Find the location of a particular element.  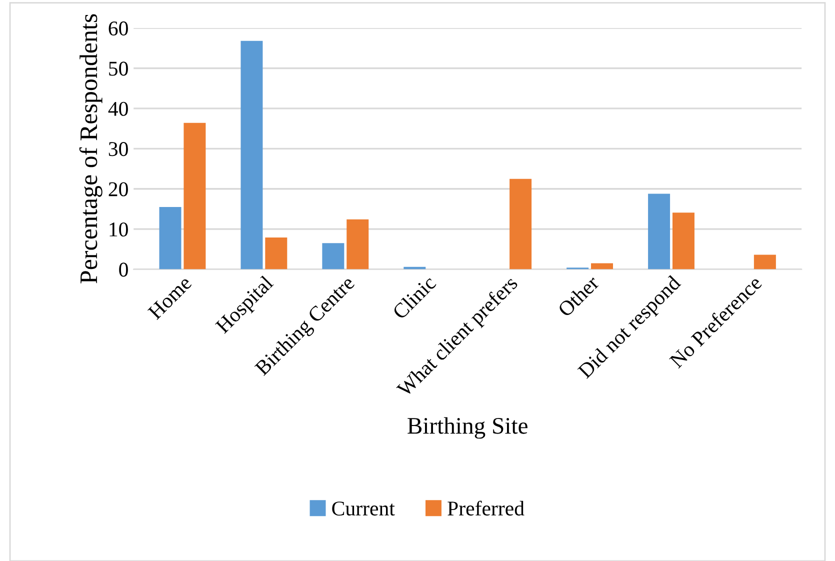

y-tick-label: 60 is located at coordinates (118, 28).